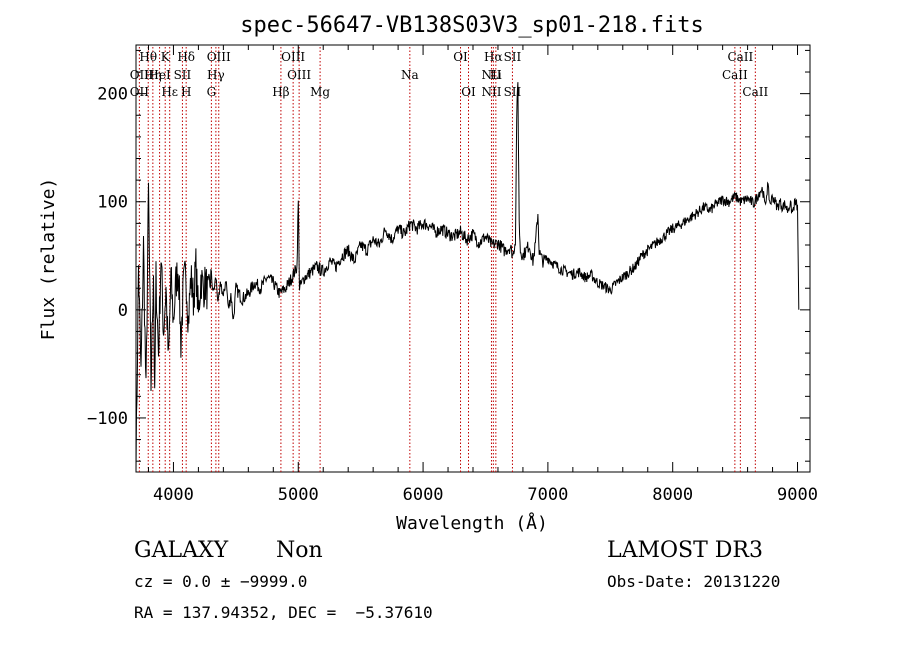  Describe the element at coordinates (672, 495) in the screenshot. I see `x-tick-label: 8000` at that location.